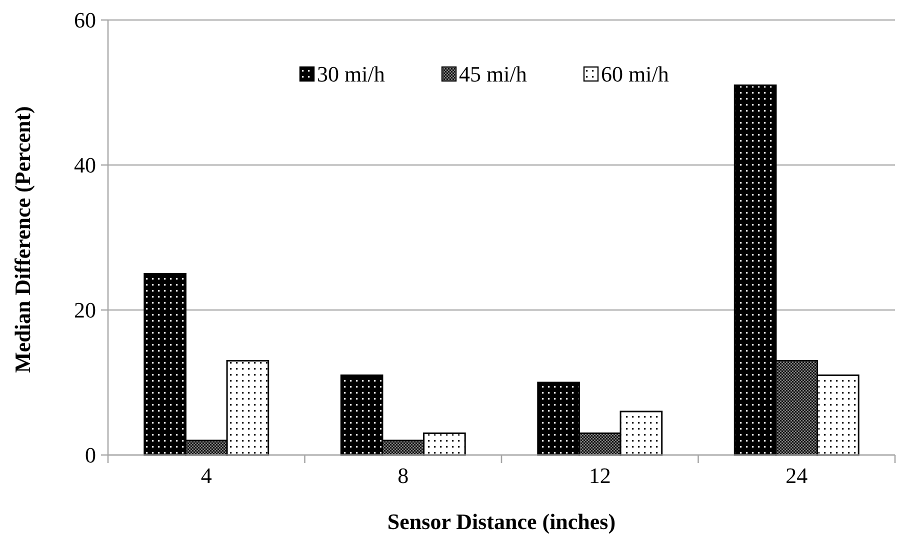 The width and height of the screenshot is (909, 555). I want to click on y-tick-label: 20, so click(85, 310).